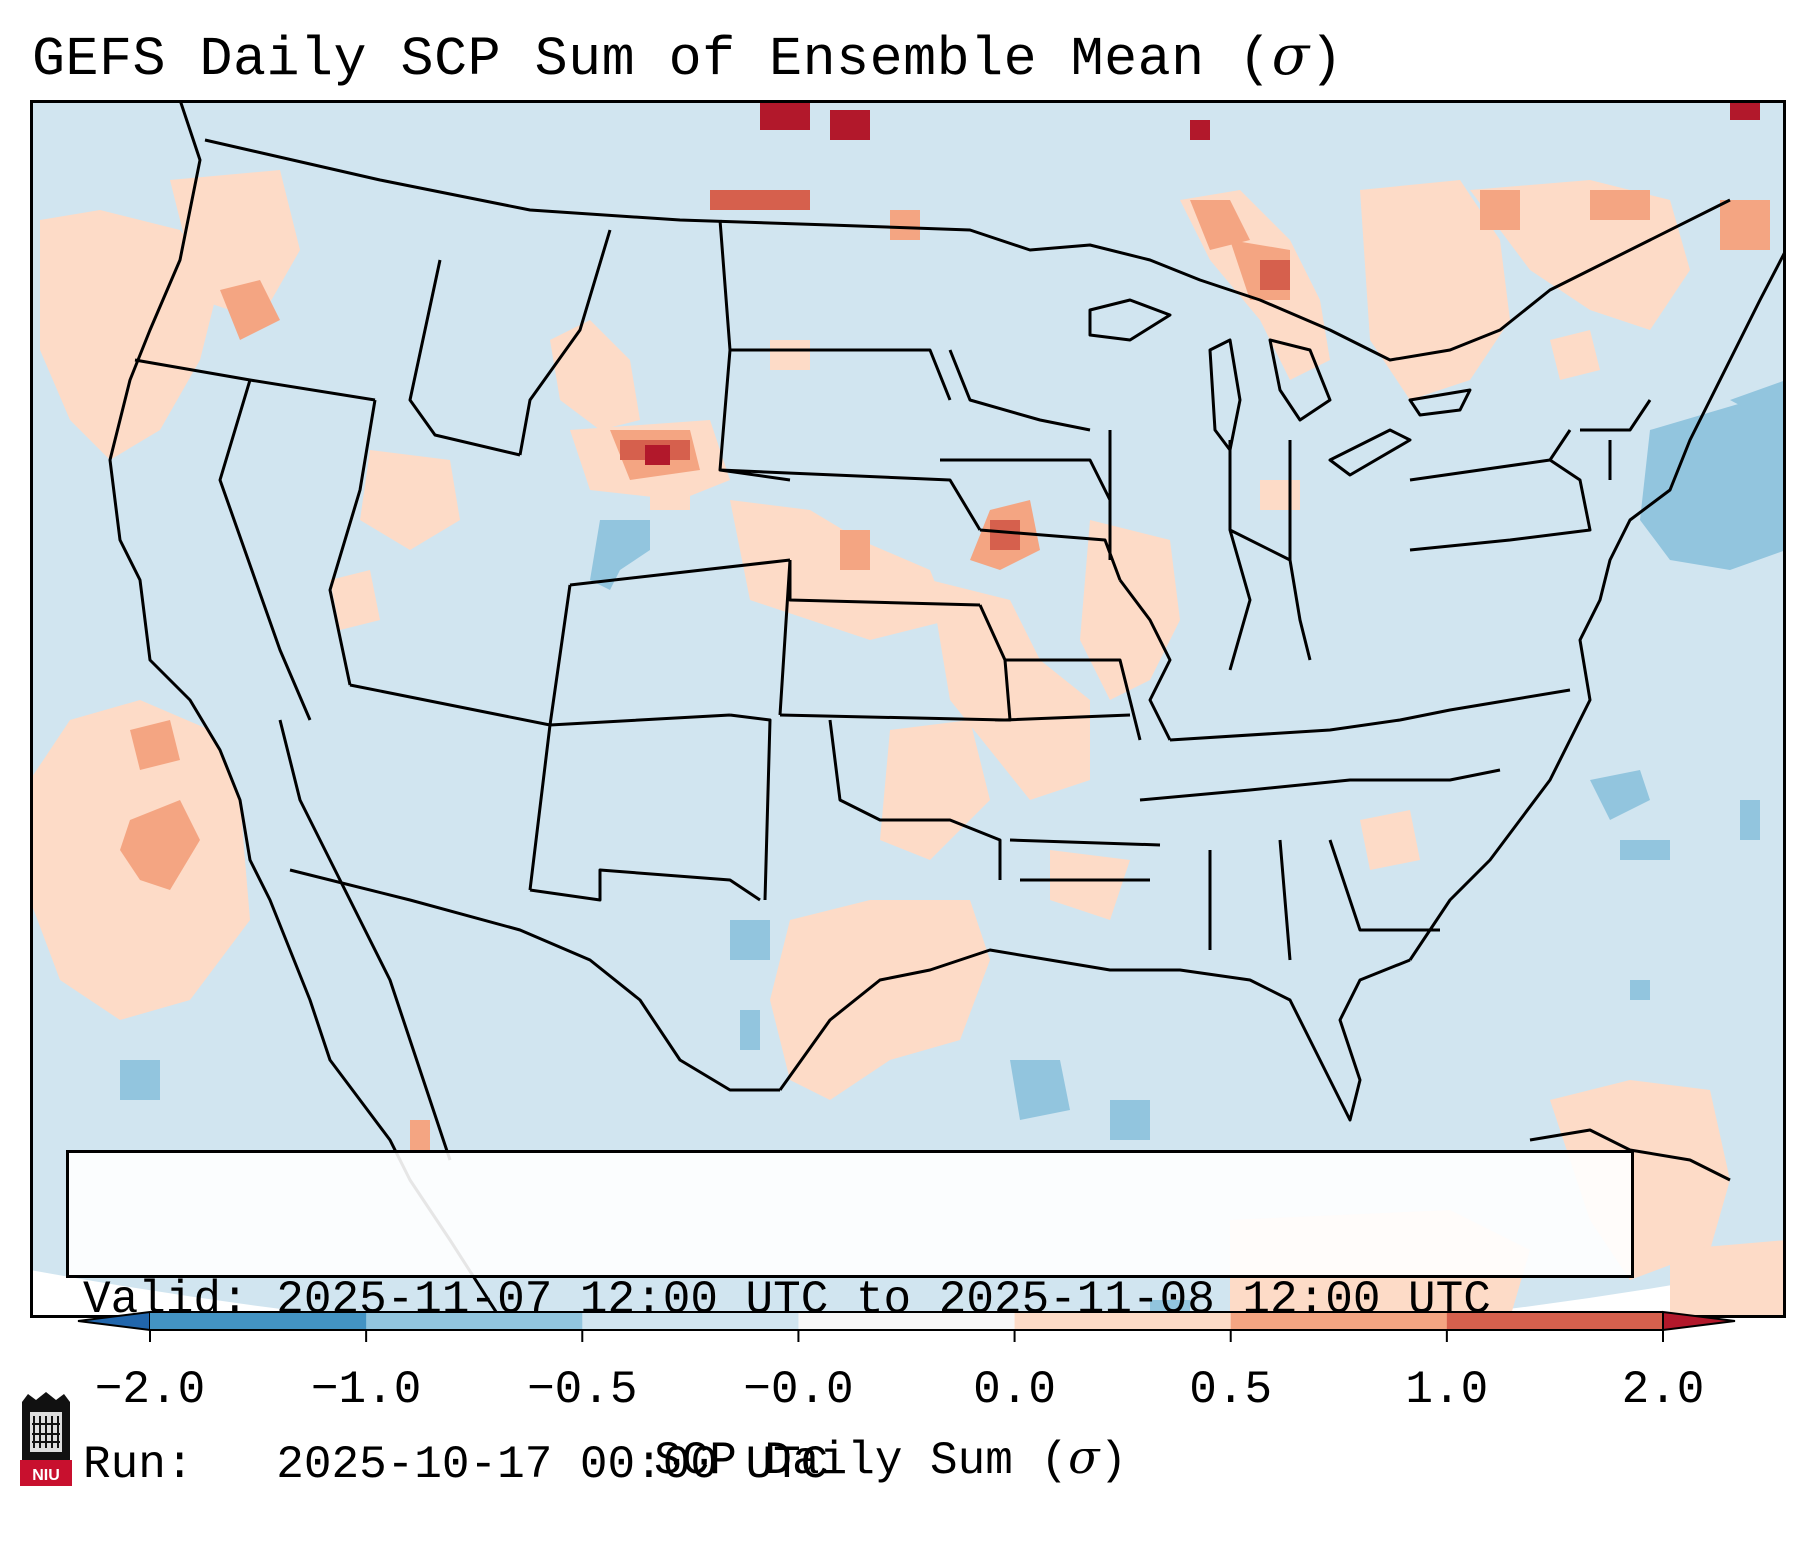 The height and width of the screenshot is (1548, 1803). What do you see at coordinates (1231, 1390) in the screenshot?
I see `colorbar-tick-label: 0.5` at bounding box center [1231, 1390].